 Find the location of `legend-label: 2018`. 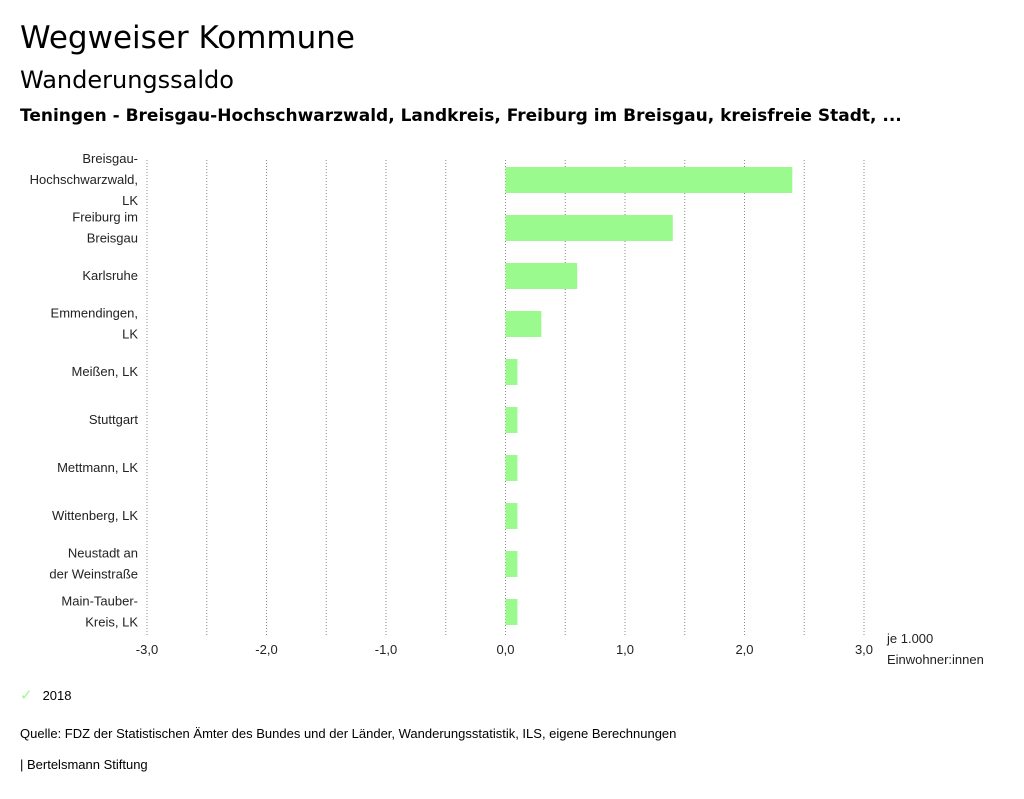

legend-label: 2018 is located at coordinates (57, 695).